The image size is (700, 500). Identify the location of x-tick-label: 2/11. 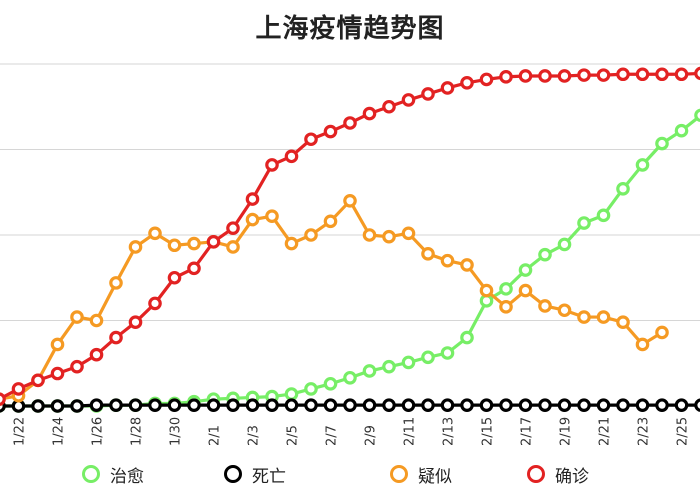
(410, 431).